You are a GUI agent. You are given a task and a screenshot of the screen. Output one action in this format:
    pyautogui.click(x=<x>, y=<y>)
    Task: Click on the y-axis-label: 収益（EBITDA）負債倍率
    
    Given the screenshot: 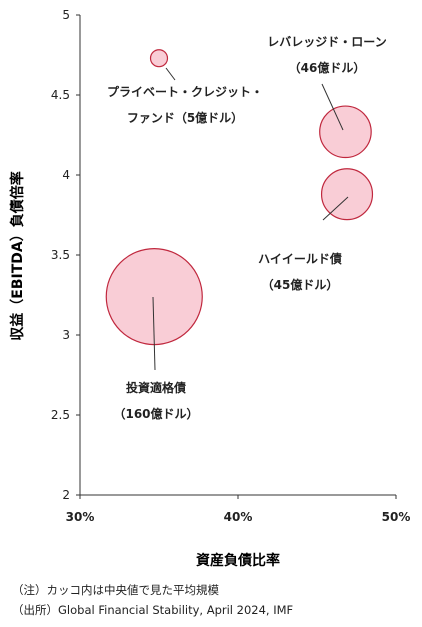 What is the action you would take?
    pyautogui.click(x=17, y=255)
    